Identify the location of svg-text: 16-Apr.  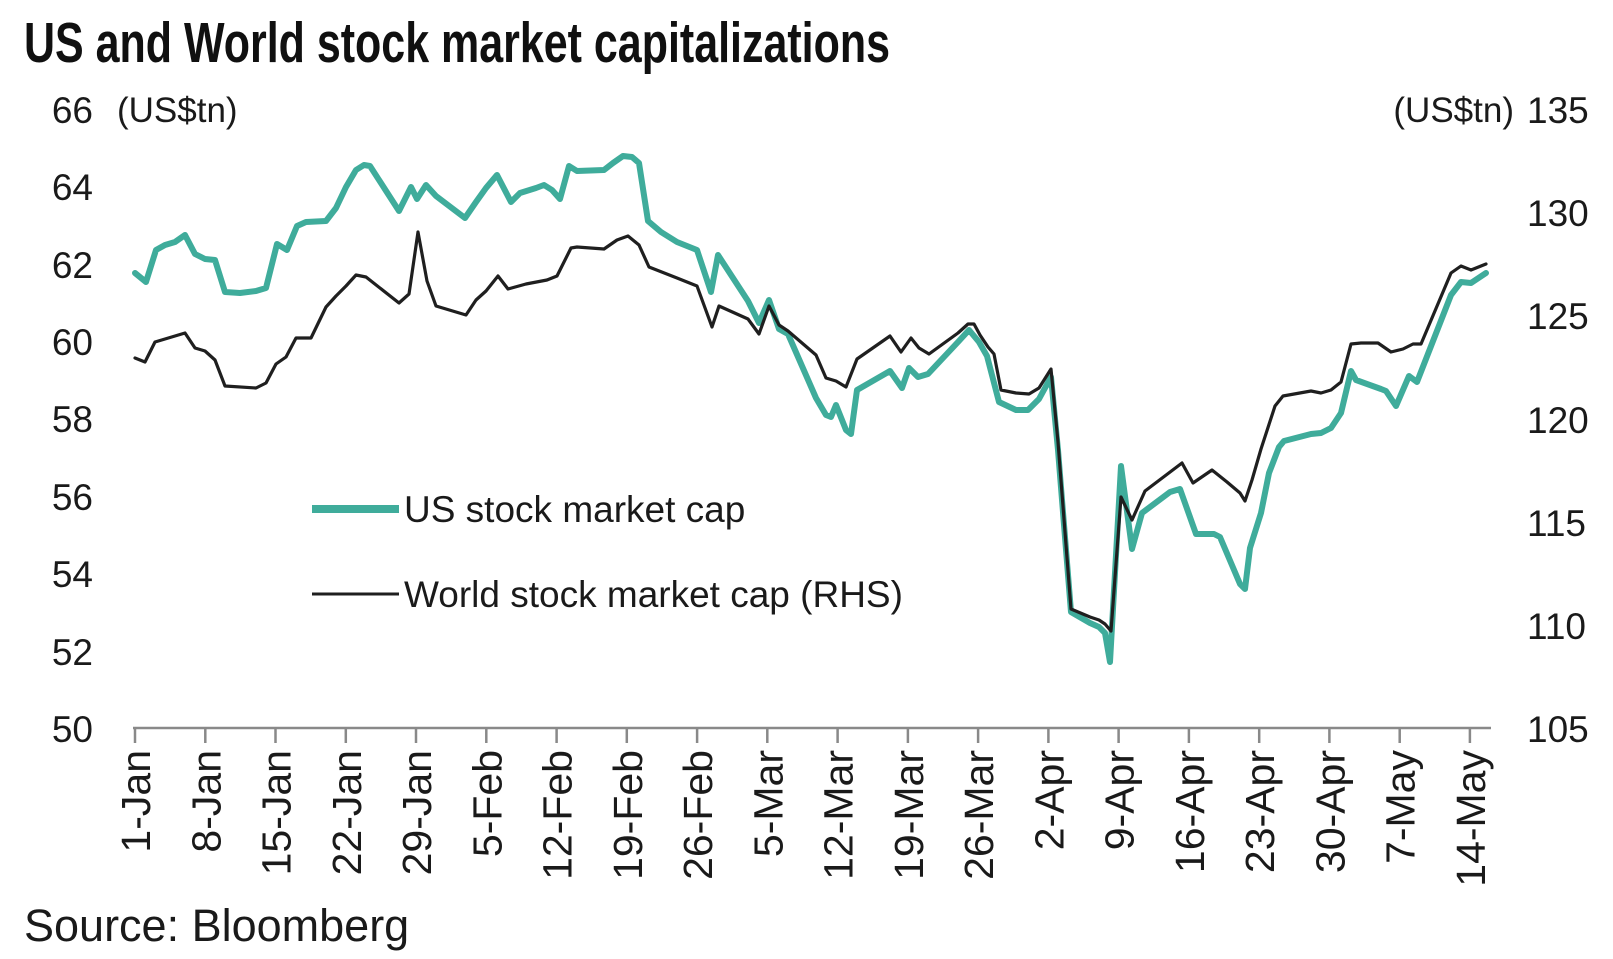
(1190, 811).